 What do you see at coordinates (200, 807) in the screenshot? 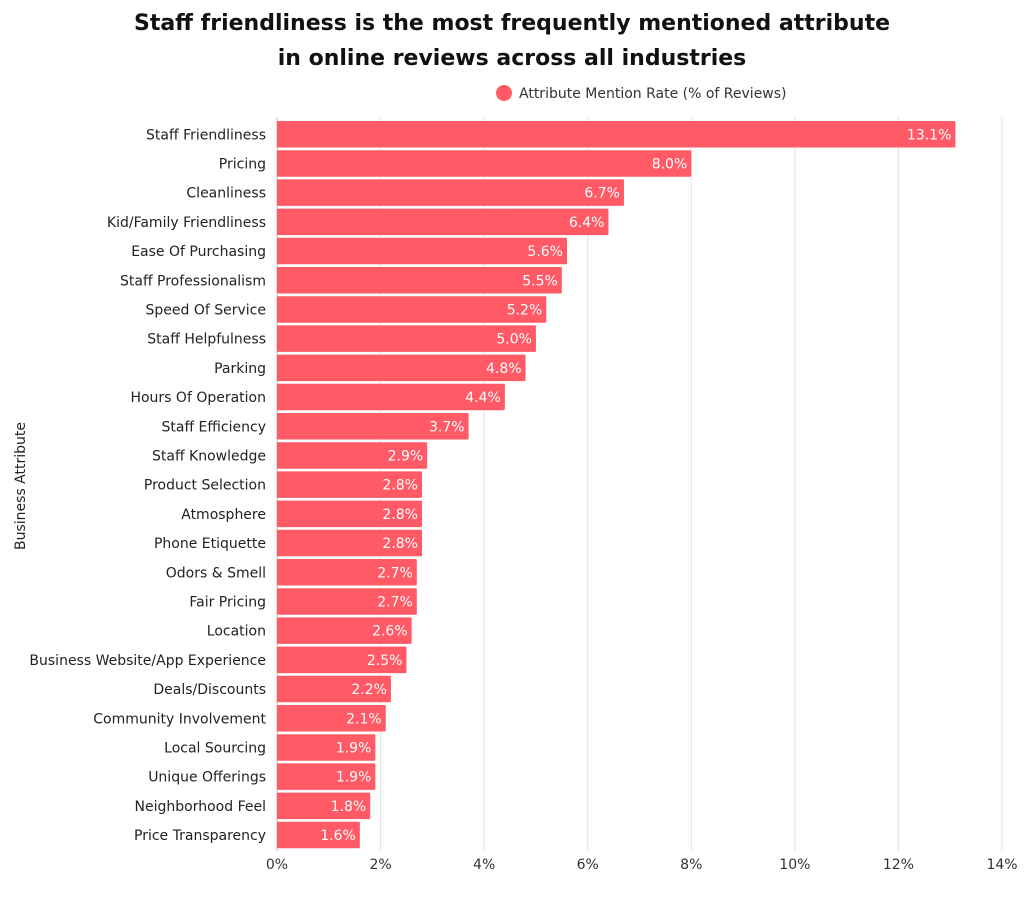
I see `category-label: Neighborhood Feel` at bounding box center [200, 807].